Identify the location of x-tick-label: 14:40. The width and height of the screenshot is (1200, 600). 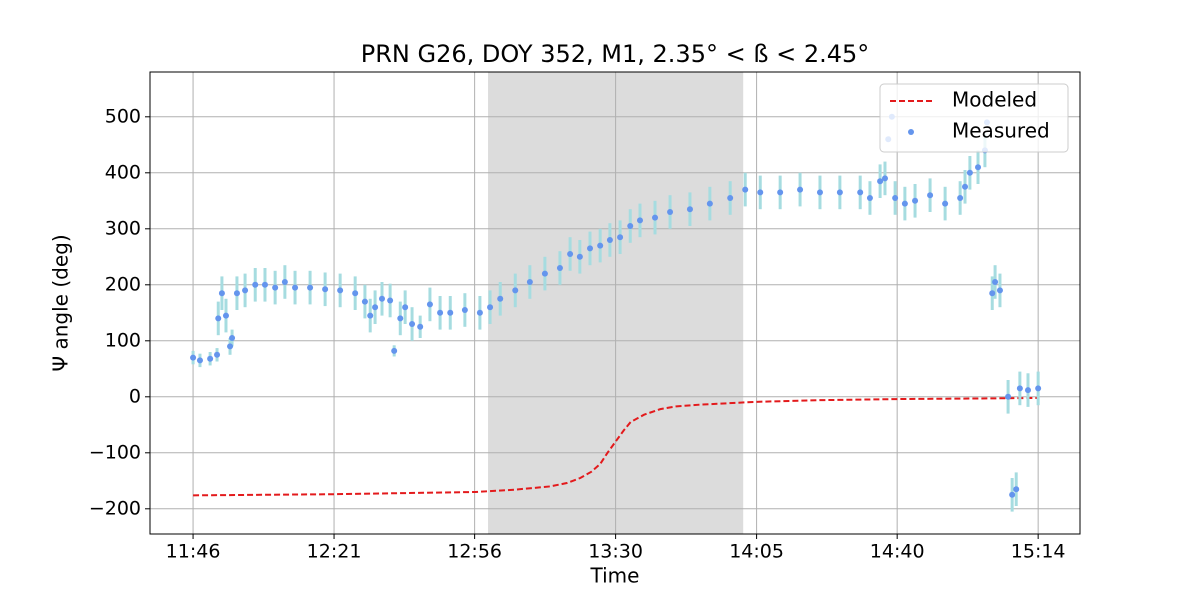
(897, 552).